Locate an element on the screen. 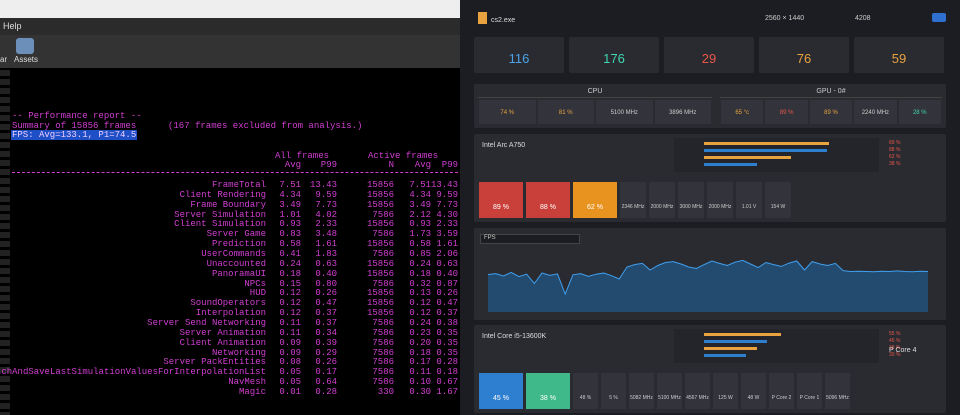 This screenshot has width=960, height=415. info-value: 125 W is located at coordinates (725, 398).